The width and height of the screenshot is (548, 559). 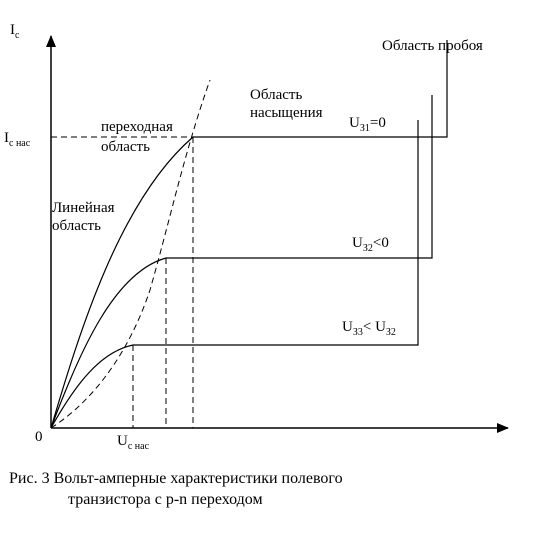 I want to click on transition-region-label-2: область, so click(x=125, y=147).